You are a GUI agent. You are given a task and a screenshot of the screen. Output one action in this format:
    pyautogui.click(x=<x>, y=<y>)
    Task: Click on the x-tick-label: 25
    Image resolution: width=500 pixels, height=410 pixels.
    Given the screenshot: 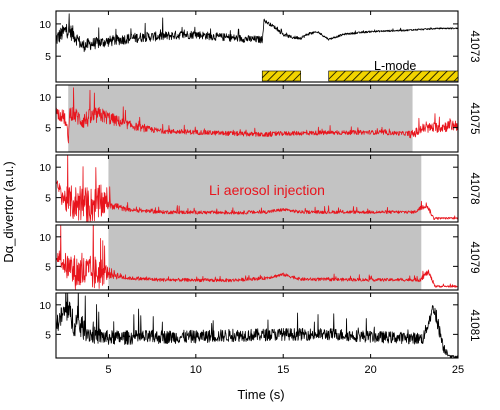 What is the action you would take?
    pyautogui.click(x=458, y=370)
    